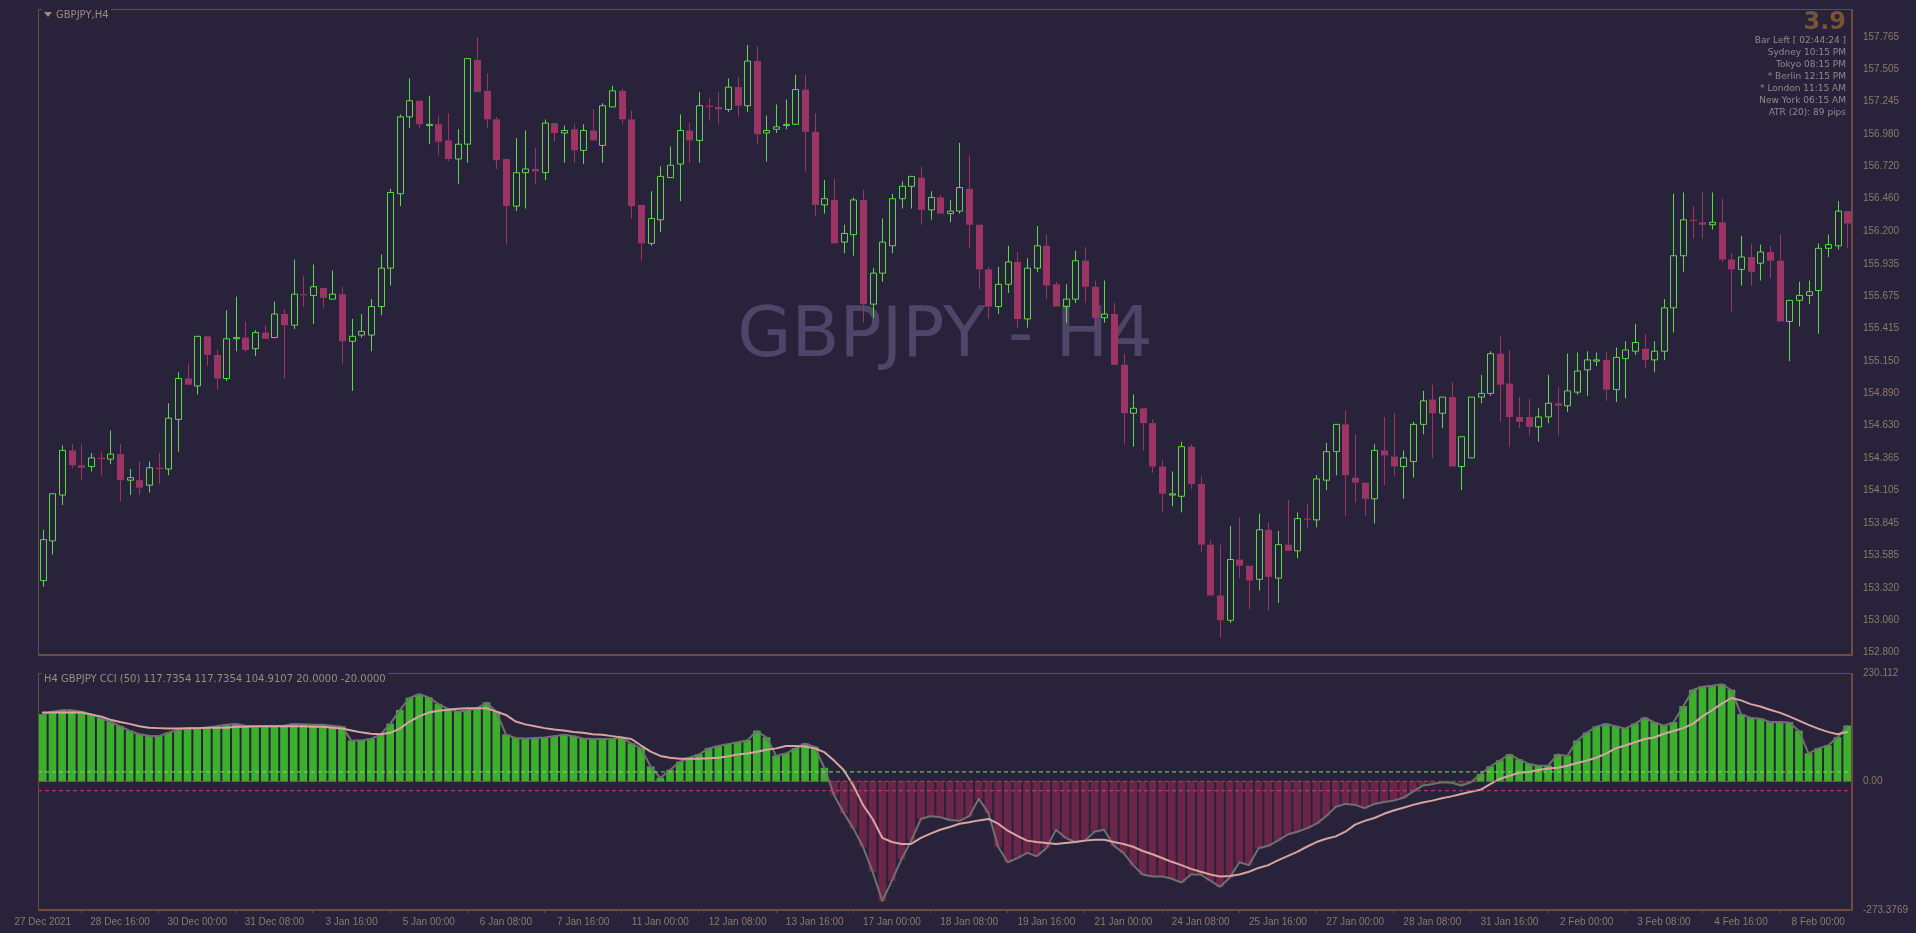 This screenshot has height=933, width=1916. I want to click on x-tick-label: 19 Jan 16:00, so click(1046, 921).